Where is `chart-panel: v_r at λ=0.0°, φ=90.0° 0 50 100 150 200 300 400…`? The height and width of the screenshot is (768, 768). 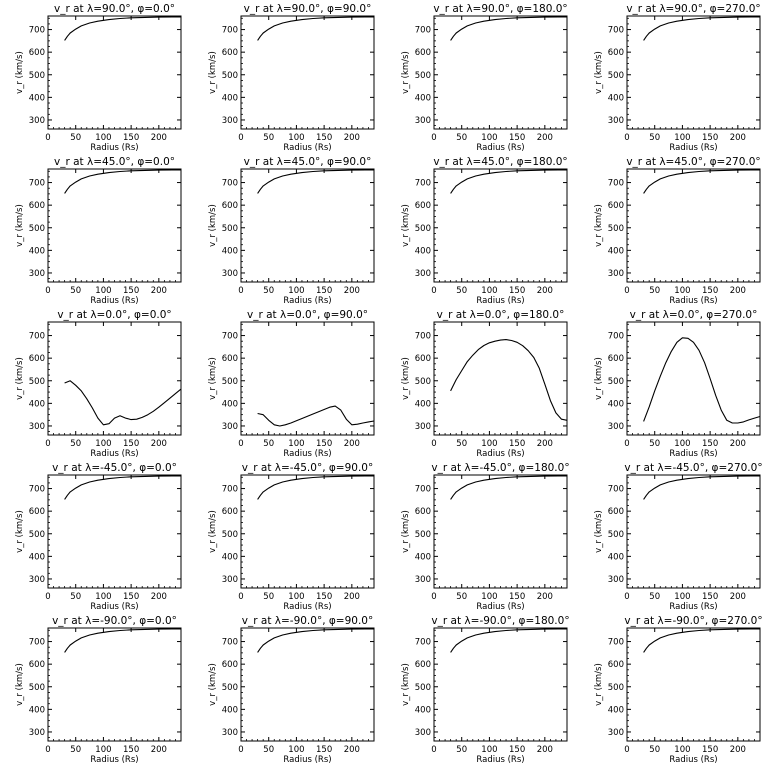 chart-panel: v_r at λ=0.0°, φ=90.0° 0 50 100 150 200 300 400… is located at coordinates (291, 384).